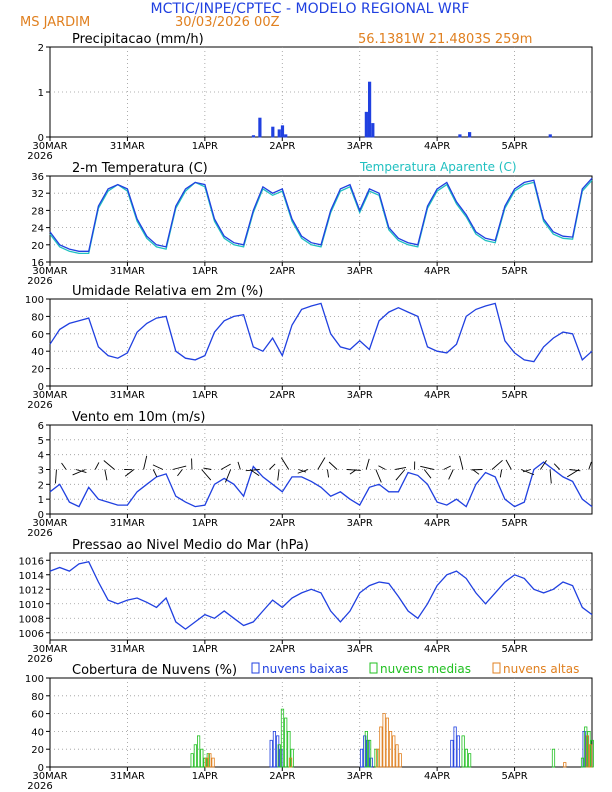 This screenshot has width=612, height=792. Describe the element at coordinates (138, 417) in the screenshot. I see `panel-title: Vento em 10m (m/s)` at that location.